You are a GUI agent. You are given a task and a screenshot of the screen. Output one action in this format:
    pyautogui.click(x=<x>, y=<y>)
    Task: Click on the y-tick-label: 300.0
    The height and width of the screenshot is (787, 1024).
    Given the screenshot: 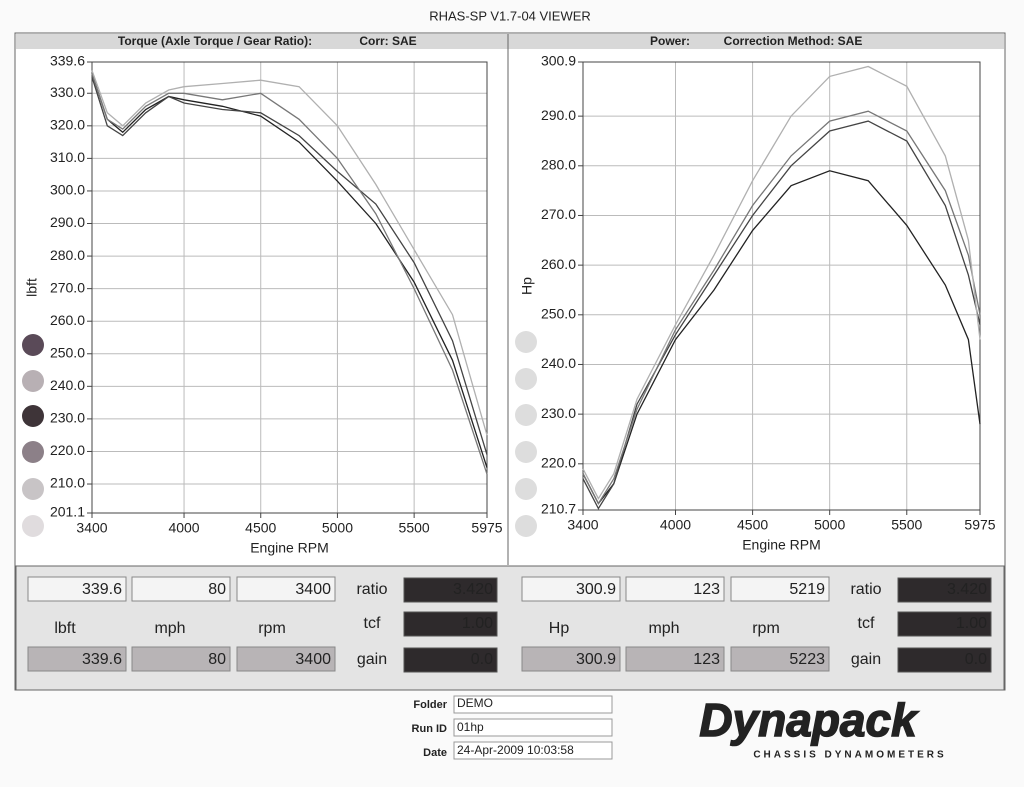 What is the action you would take?
    pyautogui.click(x=67, y=190)
    